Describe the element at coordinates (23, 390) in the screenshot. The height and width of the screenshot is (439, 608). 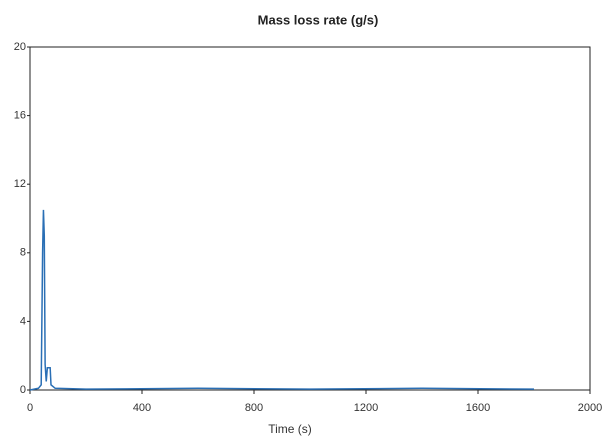
I see `y-tick-label: 0` at that location.